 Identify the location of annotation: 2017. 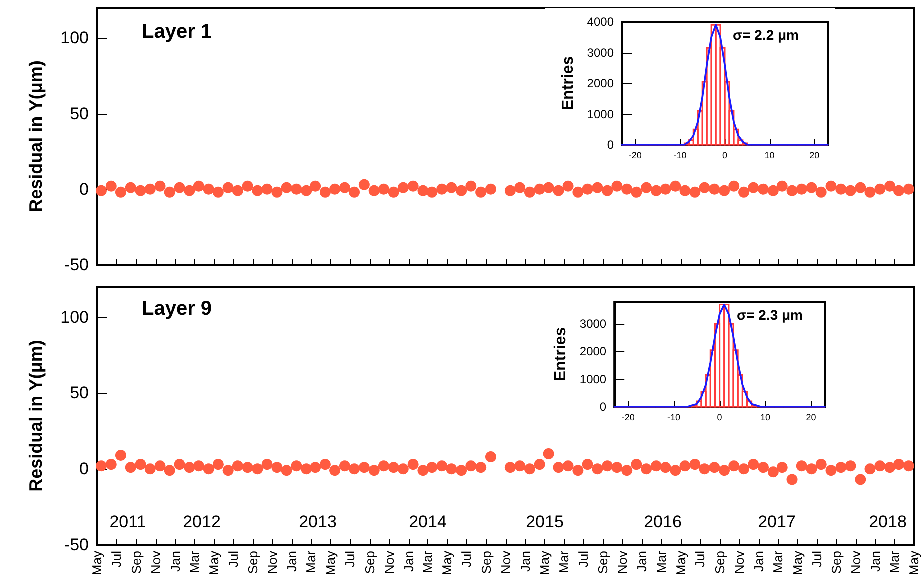
(777, 522).